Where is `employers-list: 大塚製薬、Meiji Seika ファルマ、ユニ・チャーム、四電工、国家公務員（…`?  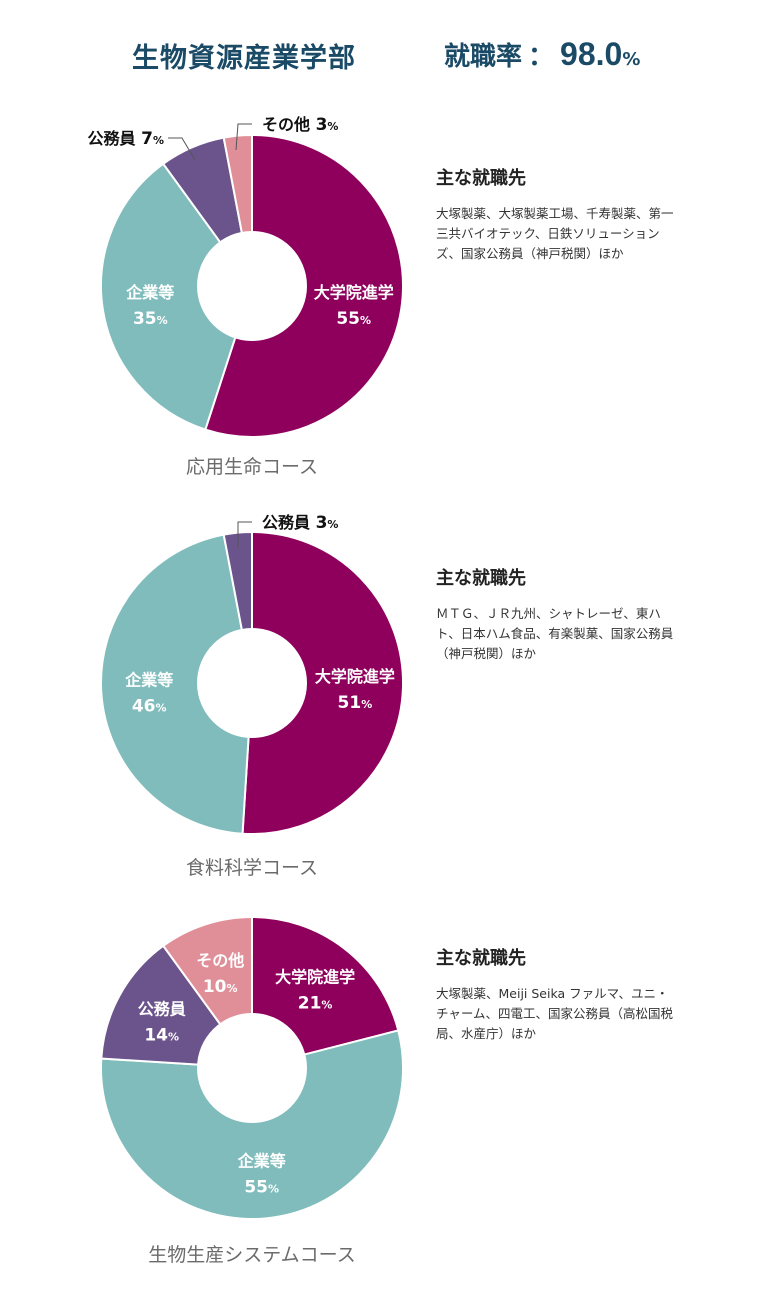
employers-list: 大塚製薬、Meiji Seika ファルマ、ユニ・チャーム、四電工、国家公務員（… is located at coordinates (555, 1013).